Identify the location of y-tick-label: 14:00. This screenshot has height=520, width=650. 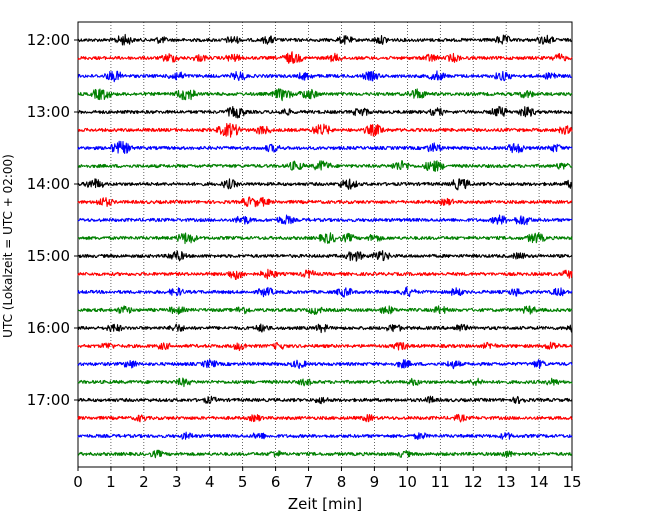
(48, 184).